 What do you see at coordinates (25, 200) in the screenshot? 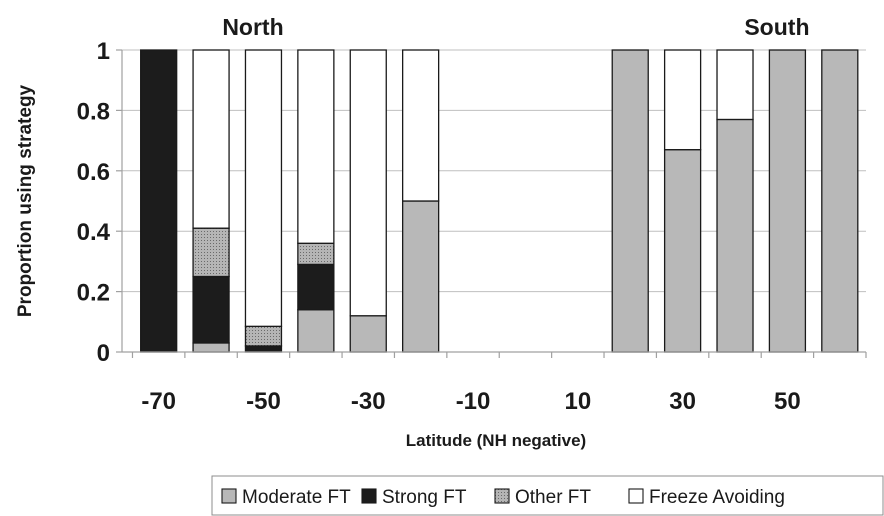
I see `y-axis-label: Proportion using strategy` at bounding box center [25, 200].